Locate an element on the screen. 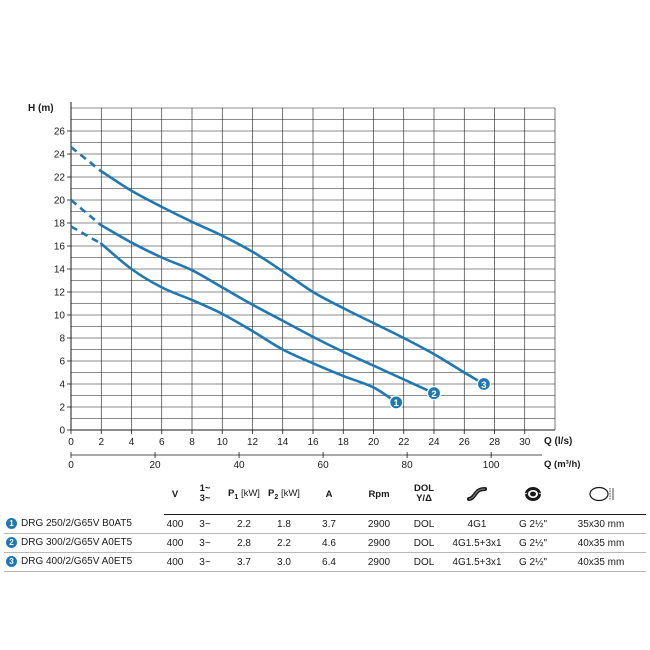 The width and height of the screenshot is (650, 650). cable-icon is located at coordinates (477, 494).